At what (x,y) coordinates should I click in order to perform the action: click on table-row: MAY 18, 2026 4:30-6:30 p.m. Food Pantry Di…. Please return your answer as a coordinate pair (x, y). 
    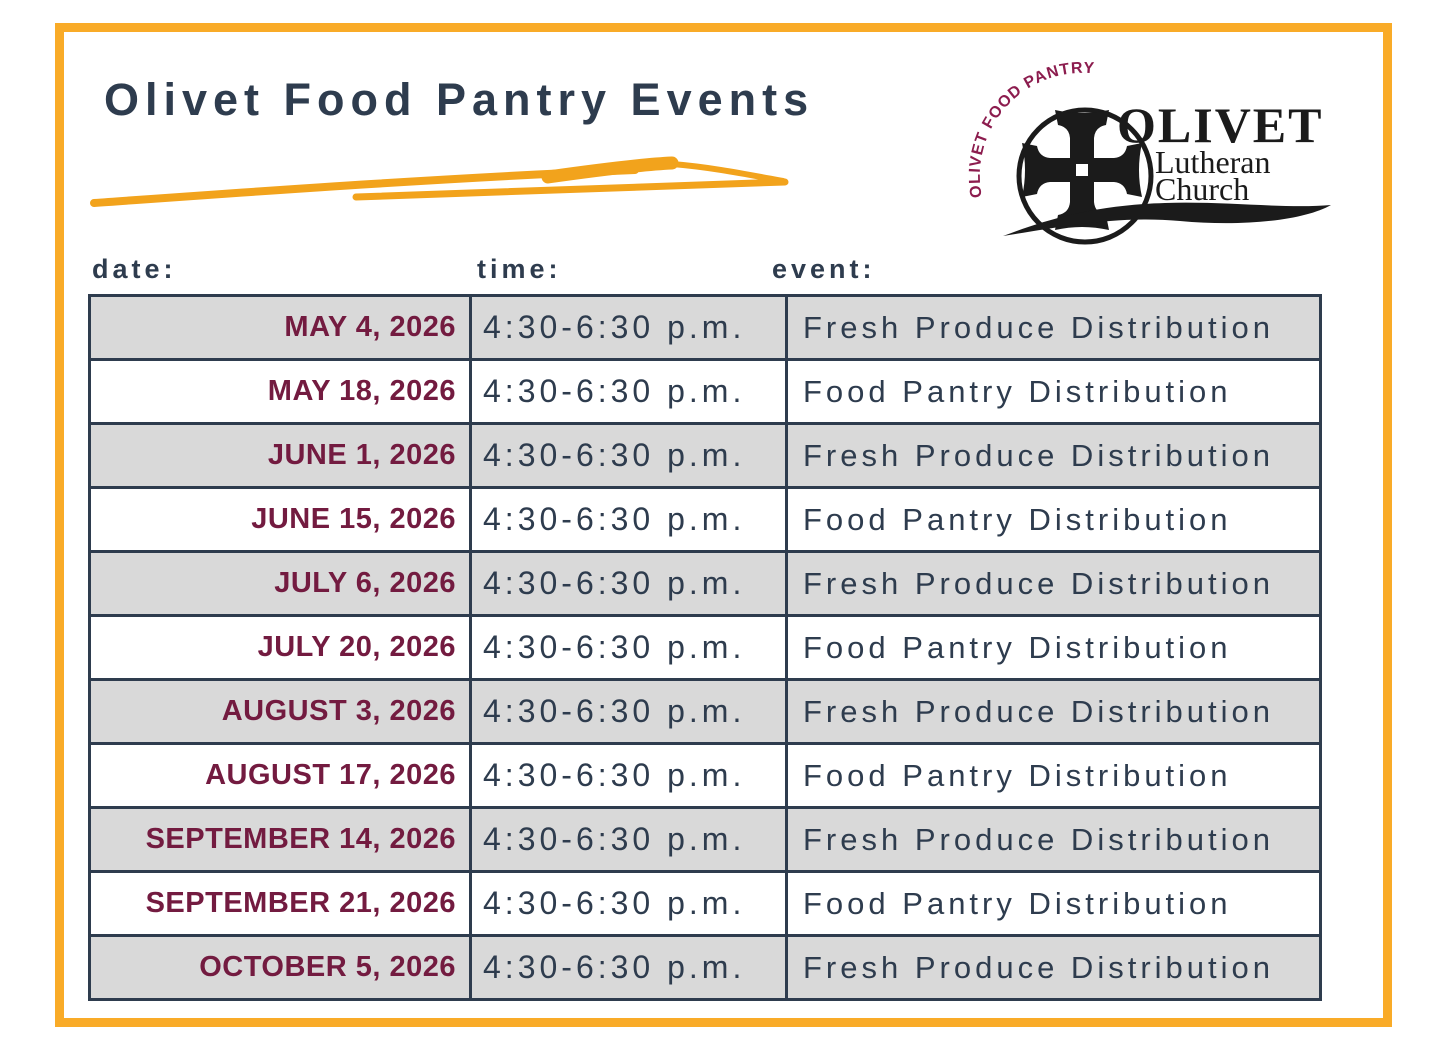
    Looking at the image, I should click on (705, 391).